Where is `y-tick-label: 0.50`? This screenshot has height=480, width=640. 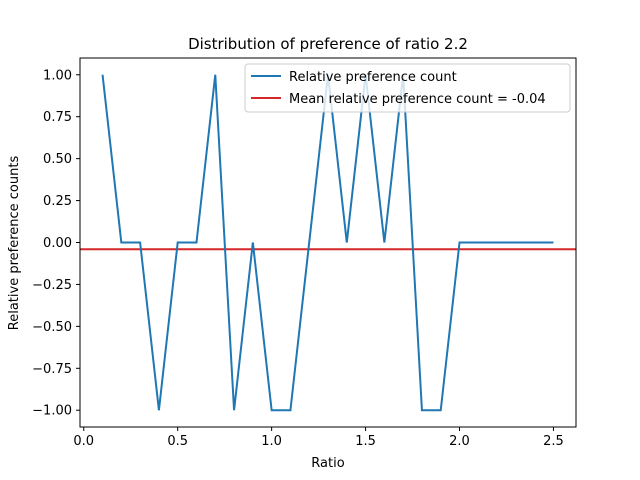 y-tick-label: 0.50 is located at coordinates (57, 159).